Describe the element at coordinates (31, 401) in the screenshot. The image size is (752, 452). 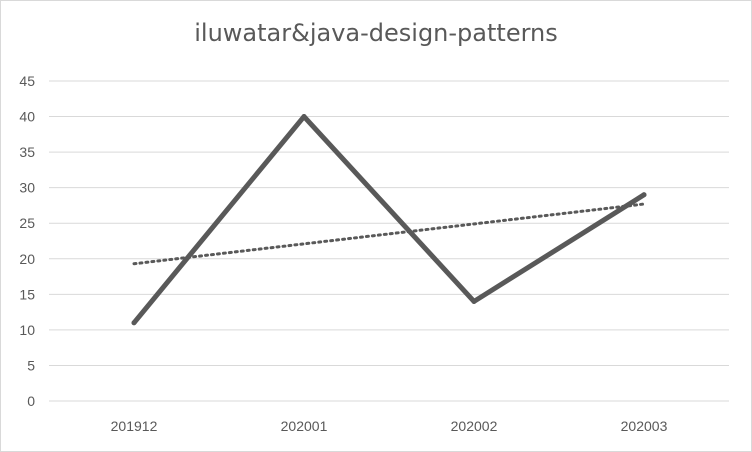
I see `y-tick-label: 0` at that location.